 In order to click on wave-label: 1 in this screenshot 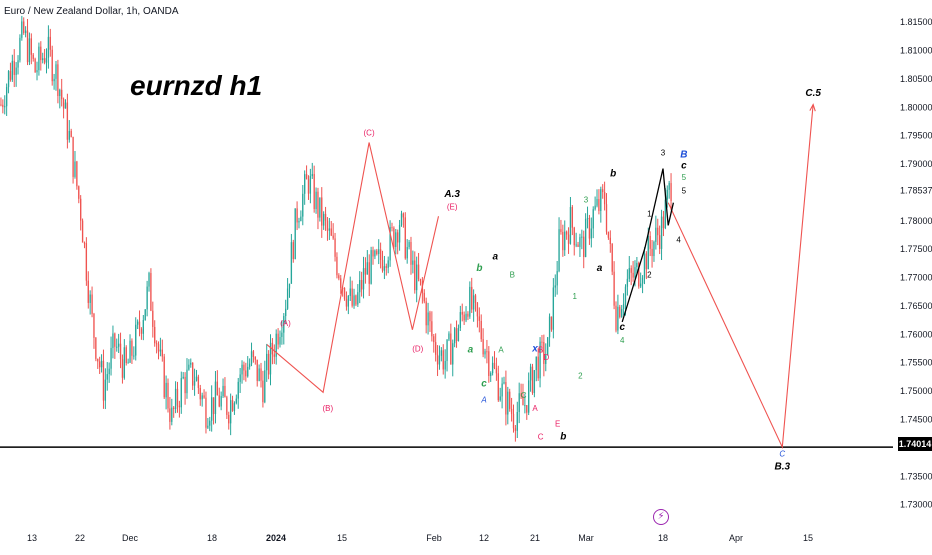, I will do `click(649, 213)`.